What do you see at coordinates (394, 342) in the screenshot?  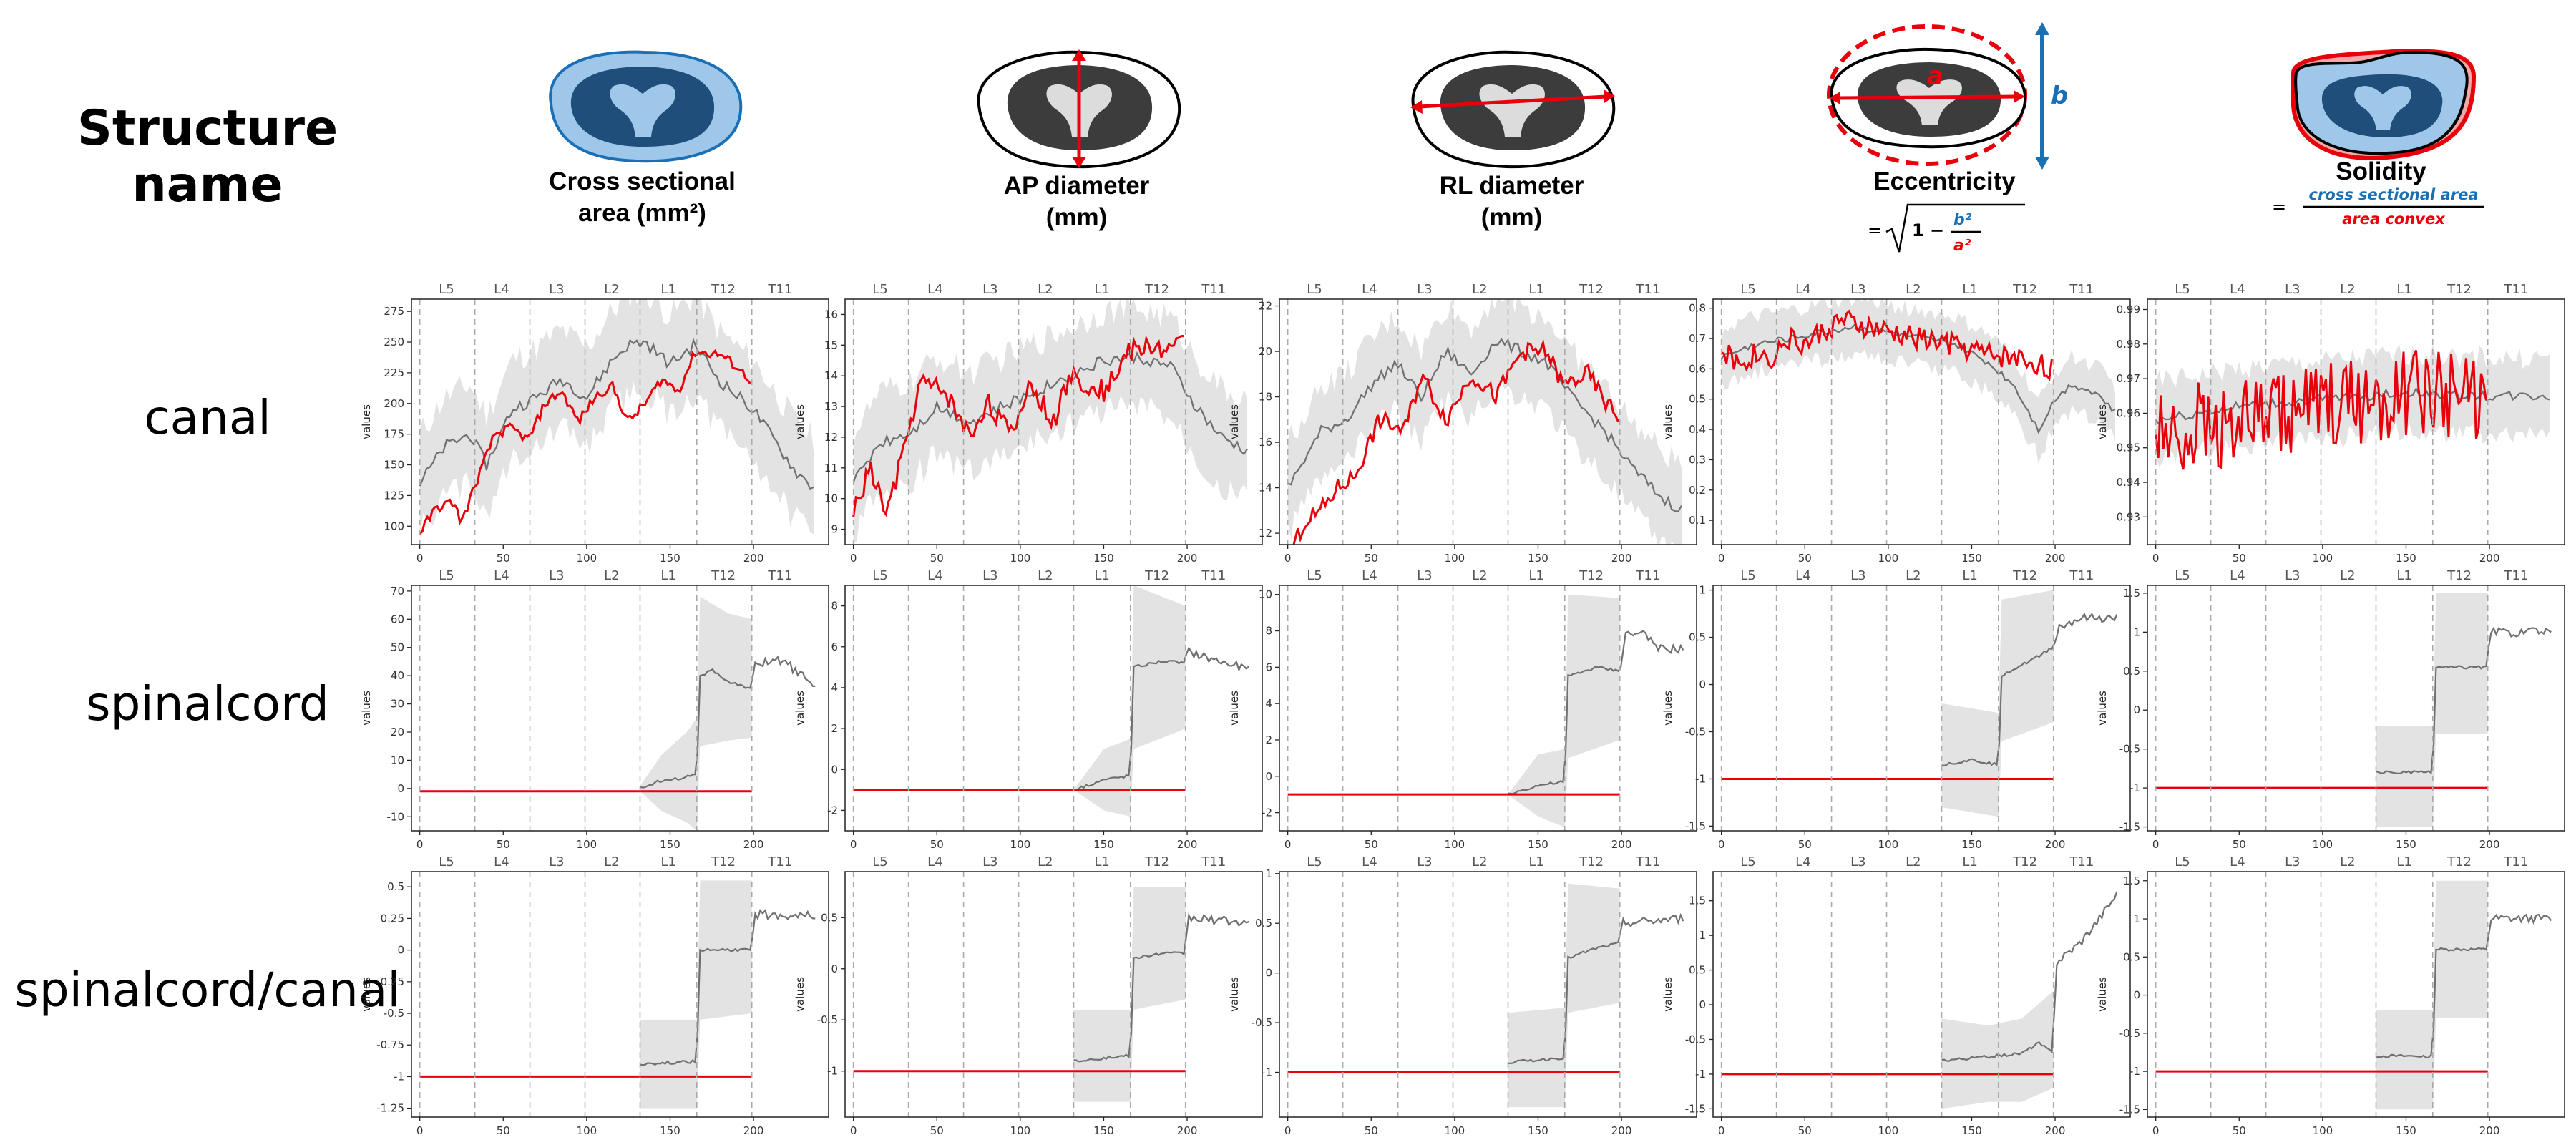 I see `y-tick-label: 250` at bounding box center [394, 342].